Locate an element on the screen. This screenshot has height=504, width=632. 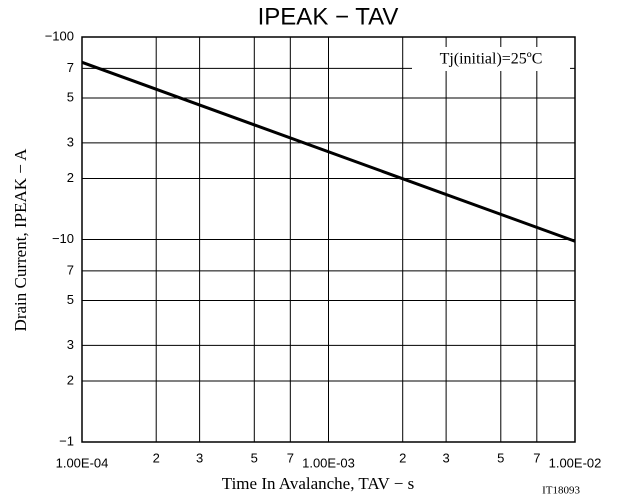
y-tick-label: −1 is located at coordinates (66, 440).